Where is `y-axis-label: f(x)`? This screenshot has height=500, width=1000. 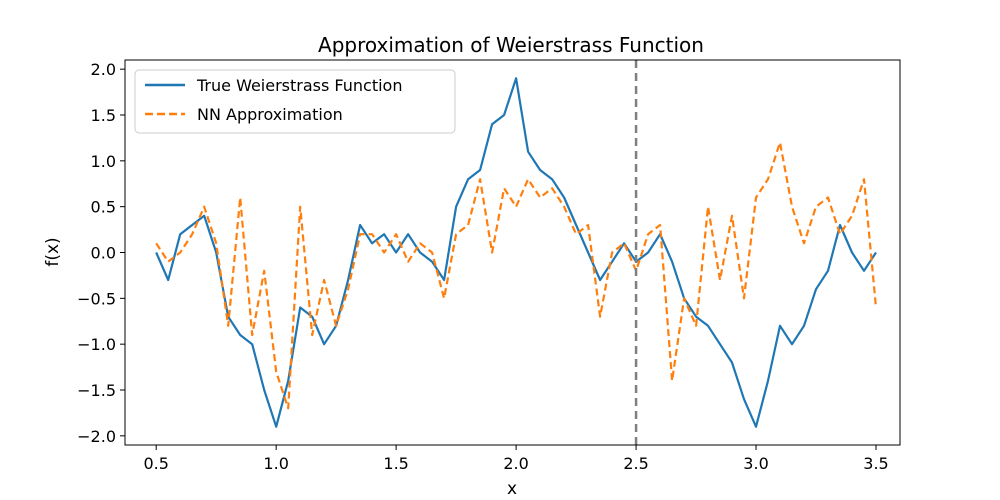
y-axis-label: f(x) is located at coordinates (53, 251).